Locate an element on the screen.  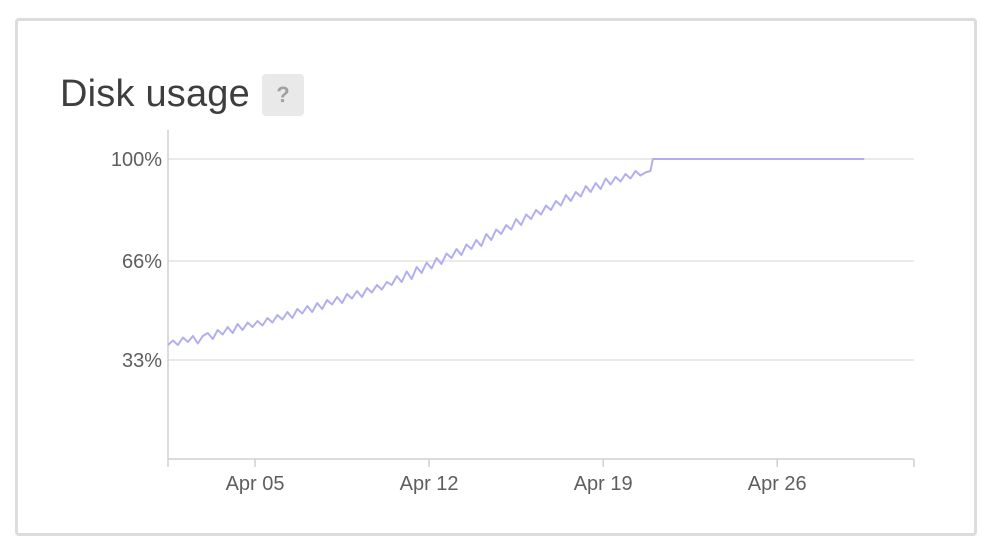
x-tick-label: Apr 19 is located at coordinates (603, 484).